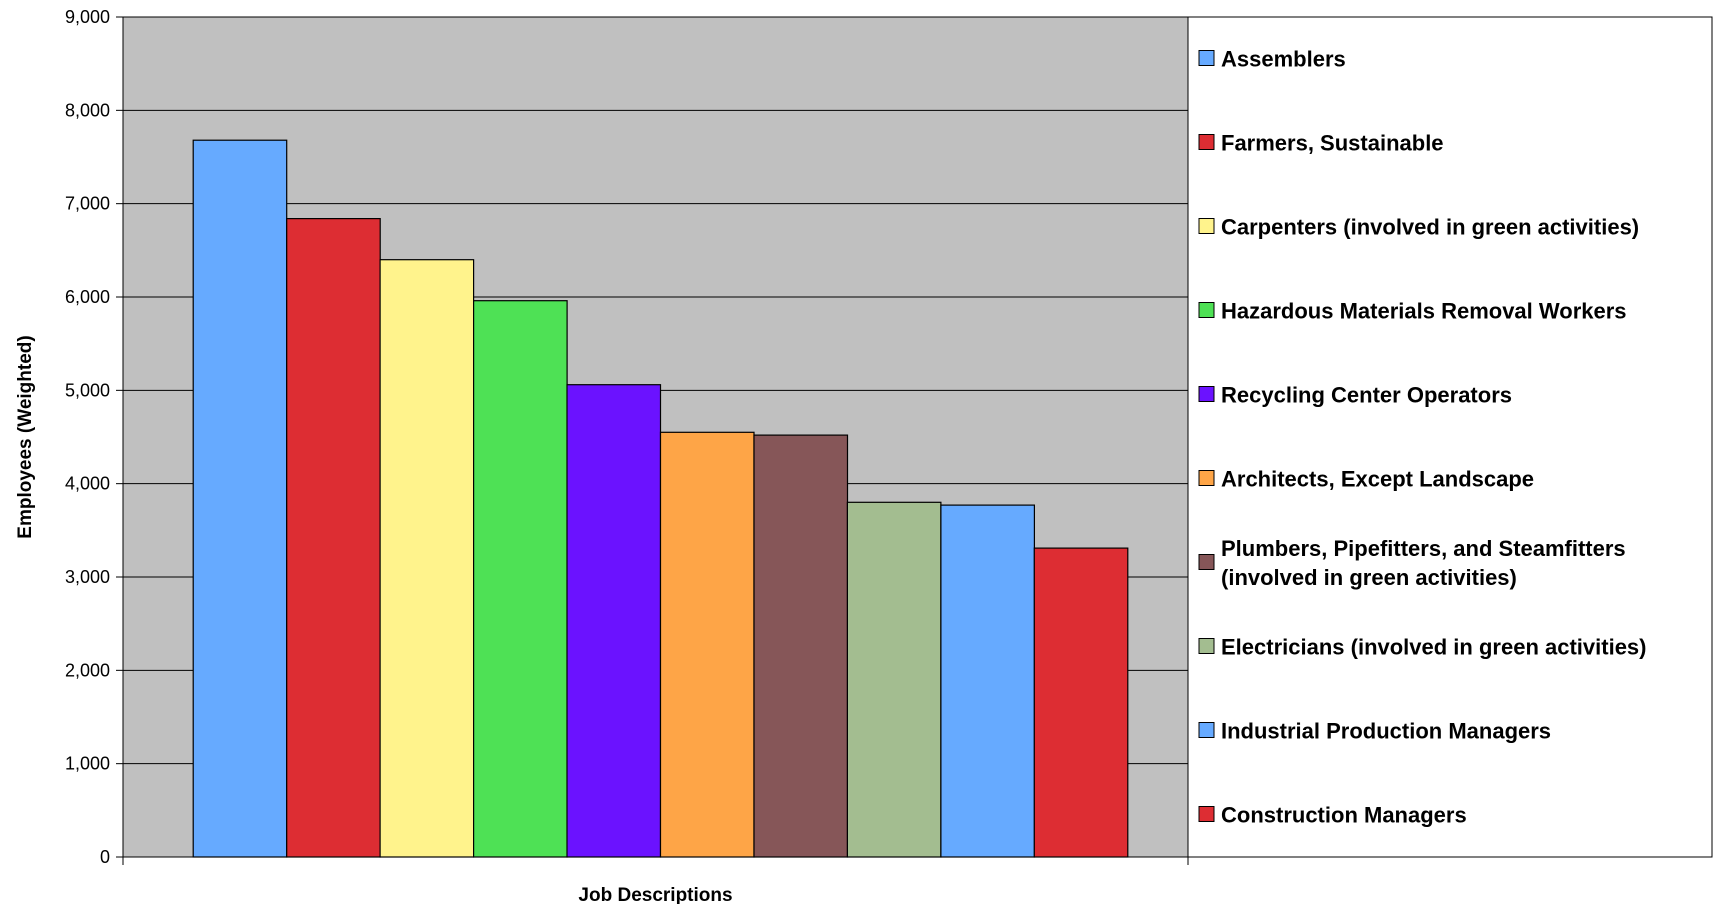 The image size is (1716, 904). What do you see at coordinates (87, 390) in the screenshot?
I see `y-tick-label: 5,000` at bounding box center [87, 390].